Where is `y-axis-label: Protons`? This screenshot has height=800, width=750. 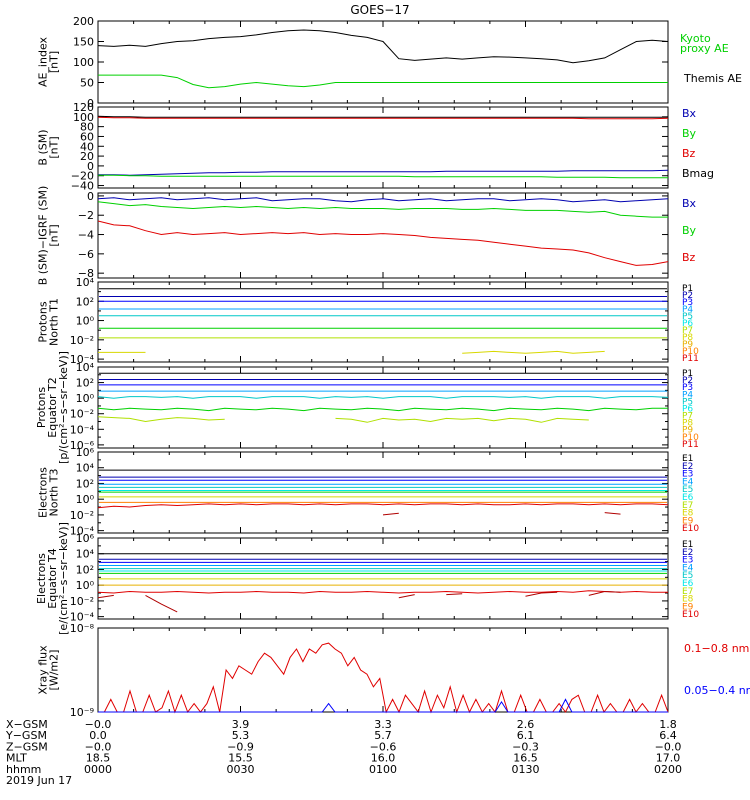 y-axis-label: Protons is located at coordinates (43, 321).